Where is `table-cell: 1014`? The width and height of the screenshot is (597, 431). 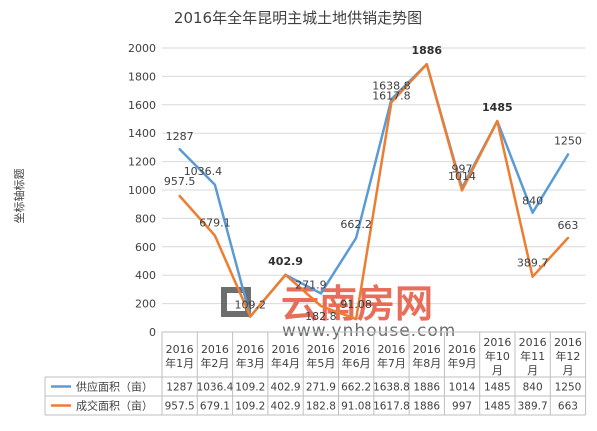 table-cell: 1014 is located at coordinates (462, 388).